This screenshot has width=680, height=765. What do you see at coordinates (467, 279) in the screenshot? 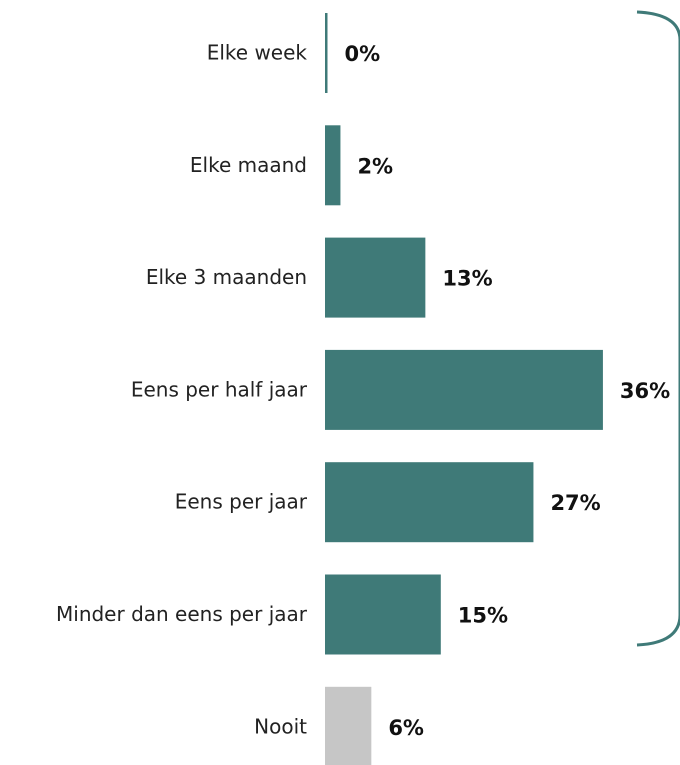
I see `value-label: 13%` at bounding box center [467, 279].